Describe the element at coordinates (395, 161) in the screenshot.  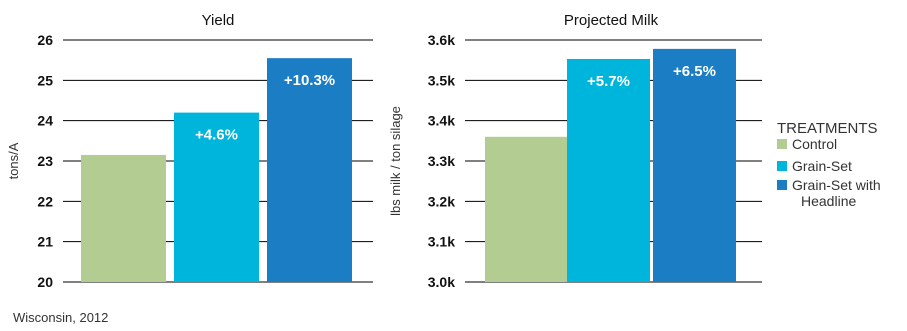
I see `milk-y-axis-label: lbs milk / ton silage` at that location.